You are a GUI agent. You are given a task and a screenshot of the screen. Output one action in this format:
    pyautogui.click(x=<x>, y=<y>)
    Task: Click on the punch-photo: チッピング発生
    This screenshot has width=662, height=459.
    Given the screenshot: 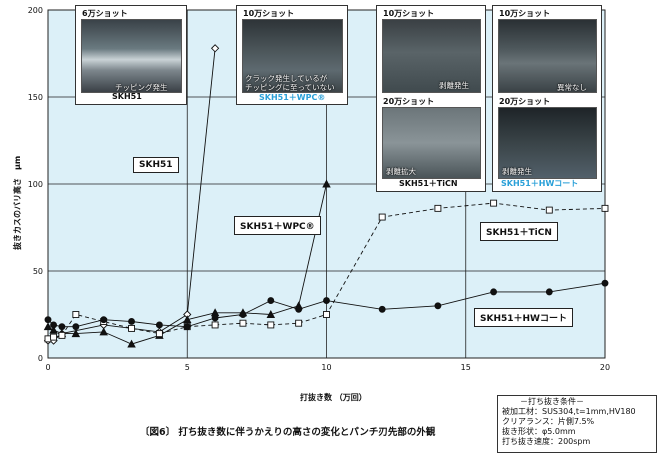 What is the action you would take?
    pyautogui.click(x=131, y=56)
    